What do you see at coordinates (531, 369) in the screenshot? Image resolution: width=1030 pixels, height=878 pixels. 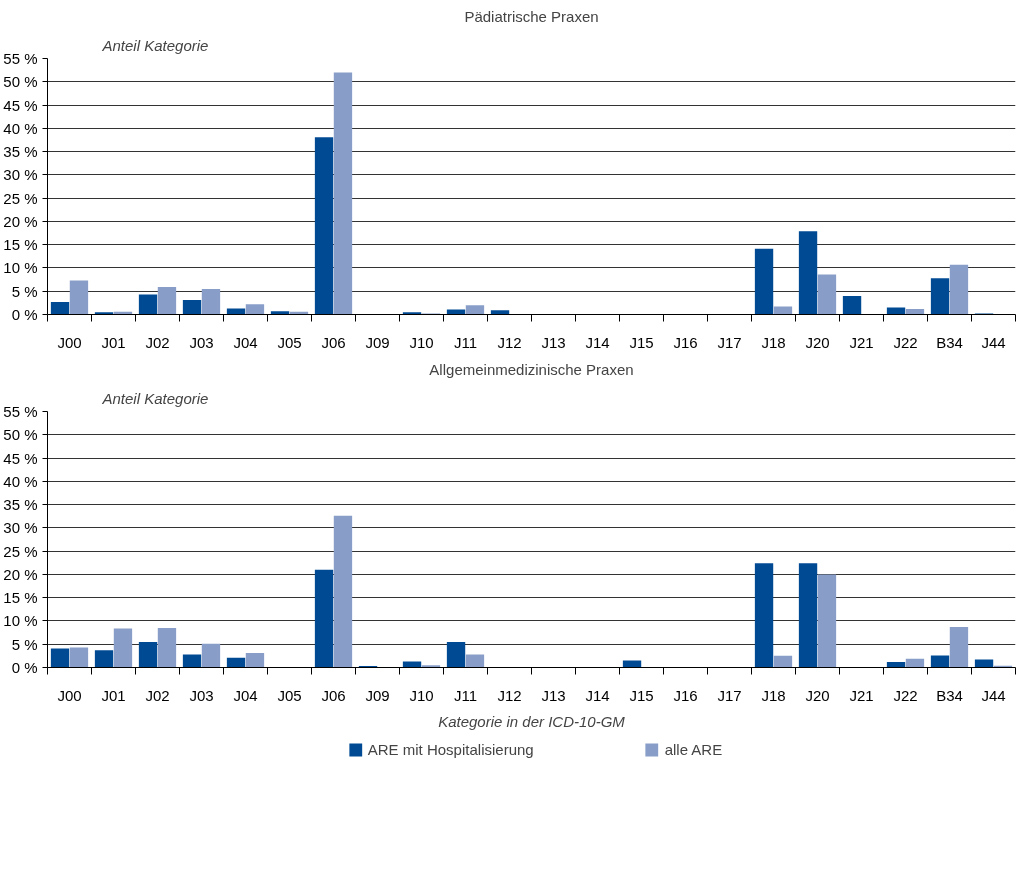 I see `chart-title: Allgemeinmedizinische Praxen` at bounding box center [531, 369].